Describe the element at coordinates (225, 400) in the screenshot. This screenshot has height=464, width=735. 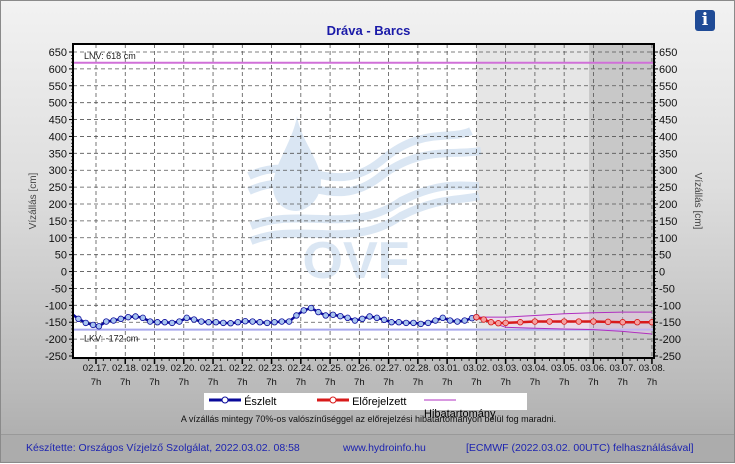
I see `observed-line-icon` at that location.